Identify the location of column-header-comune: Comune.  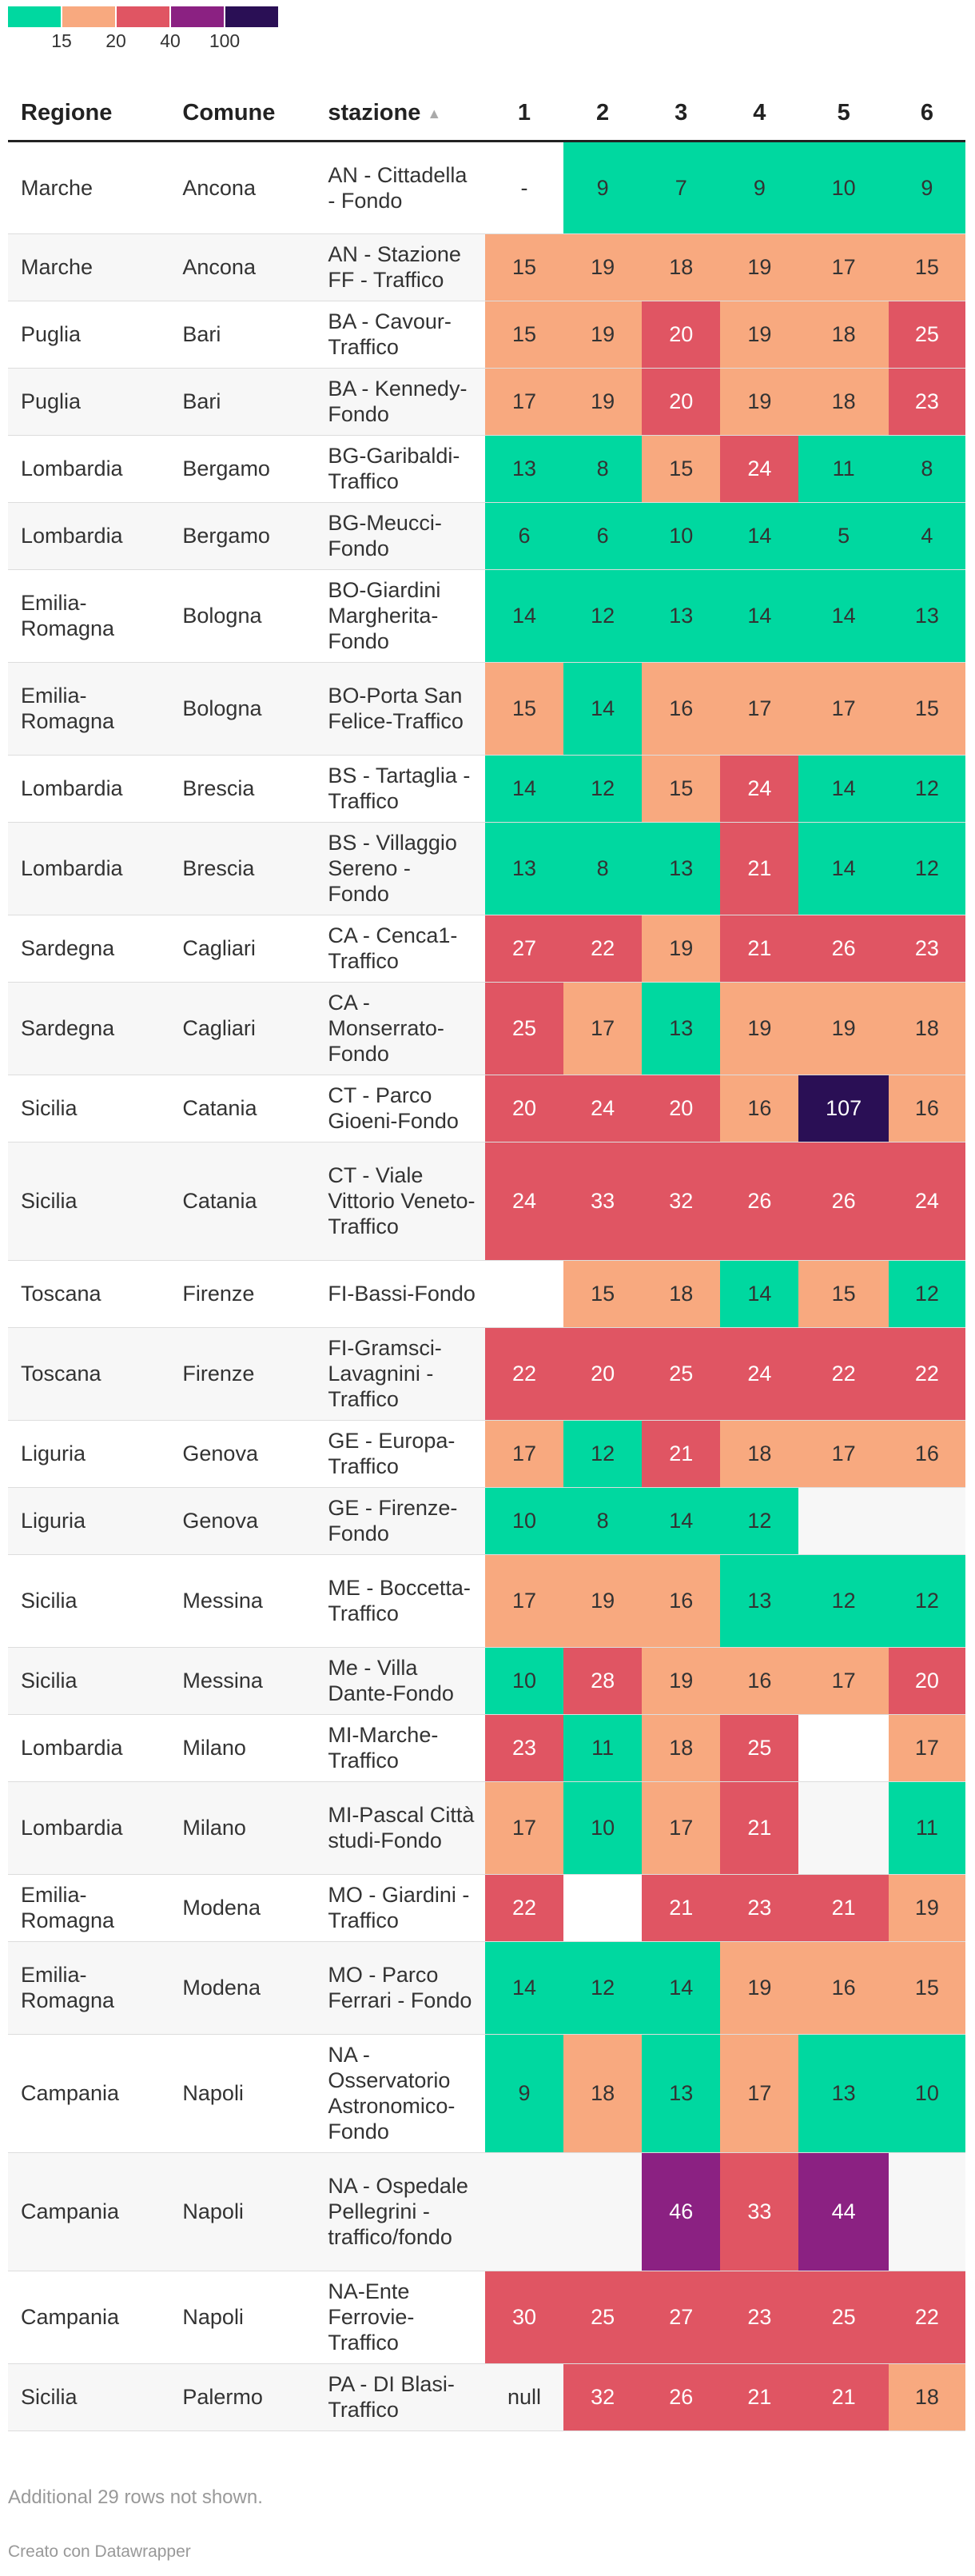
(243, 114).